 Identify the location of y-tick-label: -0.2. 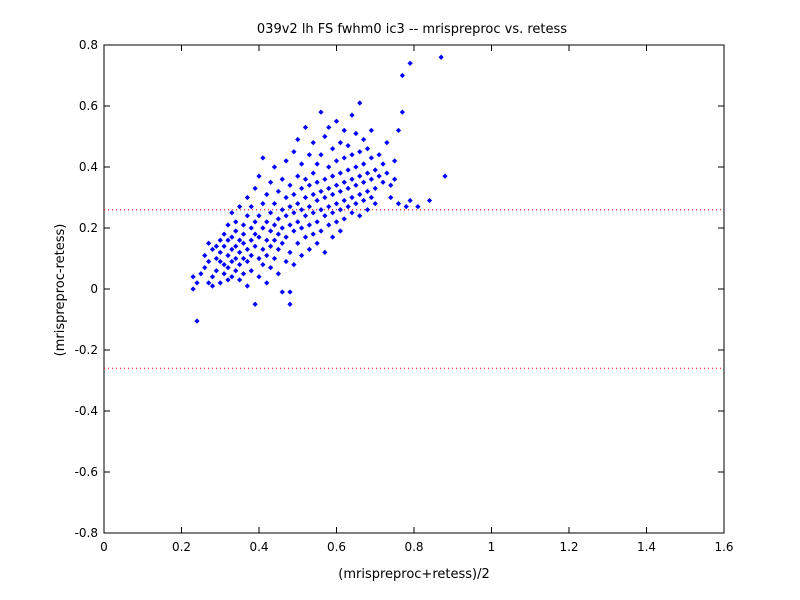
(86, 350).